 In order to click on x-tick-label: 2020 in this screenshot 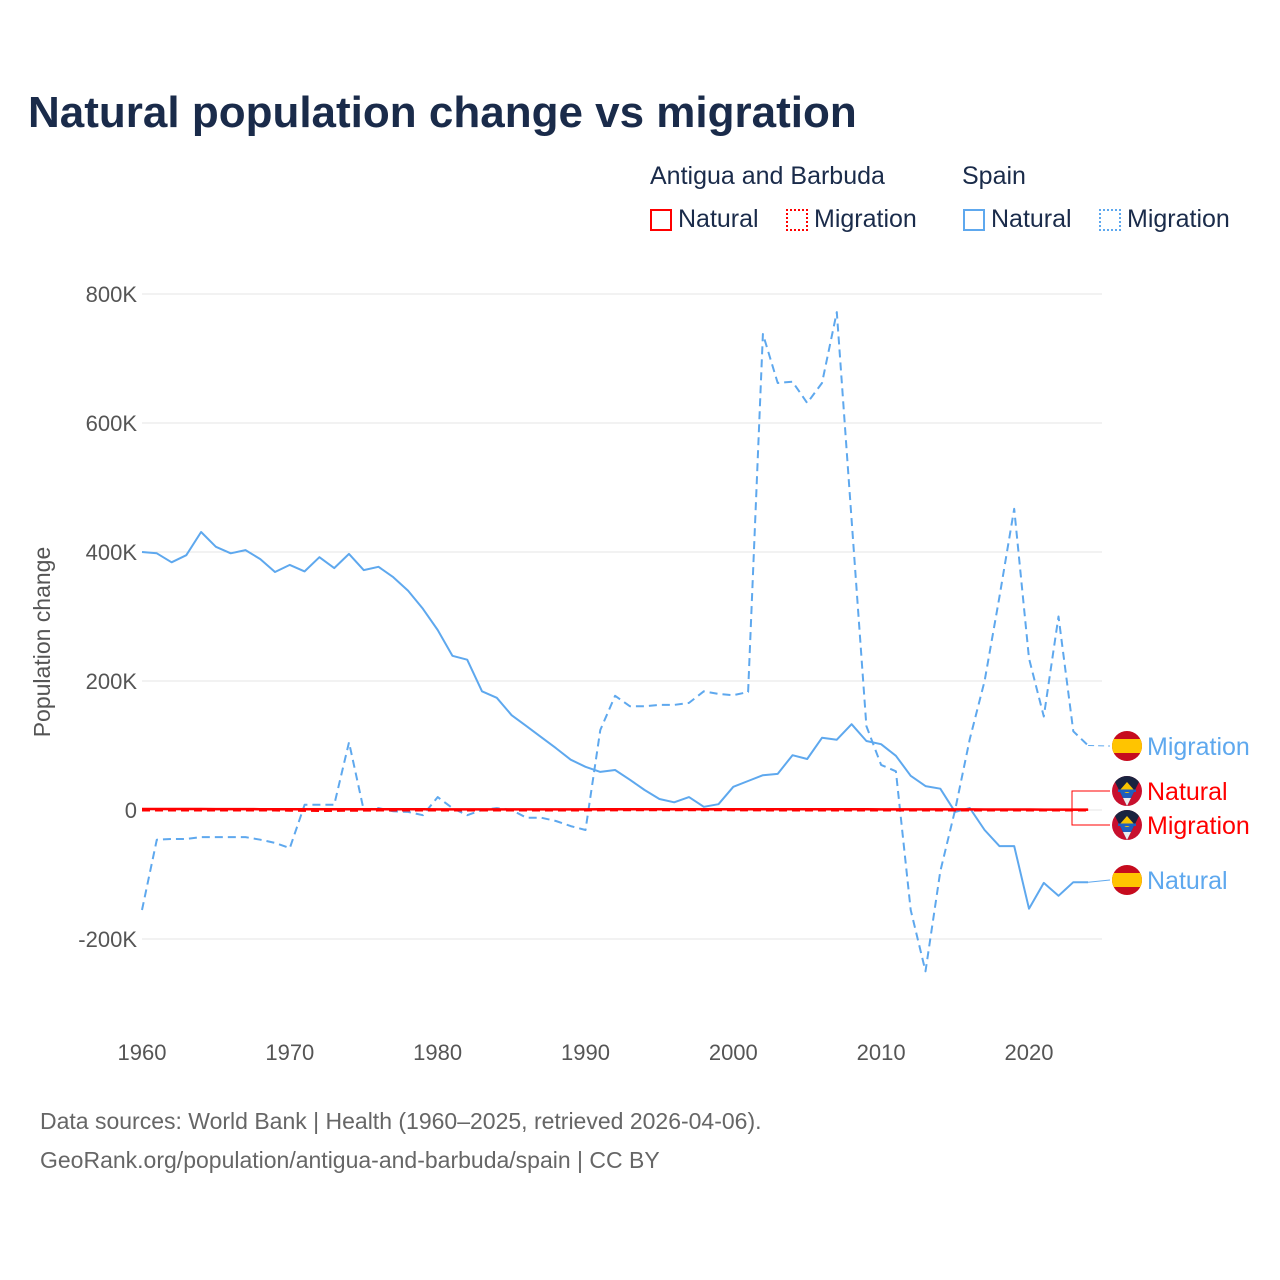, I will do `click(1029, 1052)`.